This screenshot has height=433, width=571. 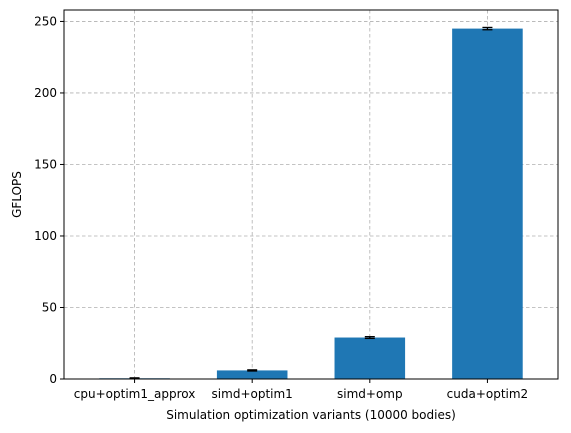 What do you see at coordinates (370, 358) in the screenshot?
I see `bar-simd+omp` at bounding box center [370, 358].